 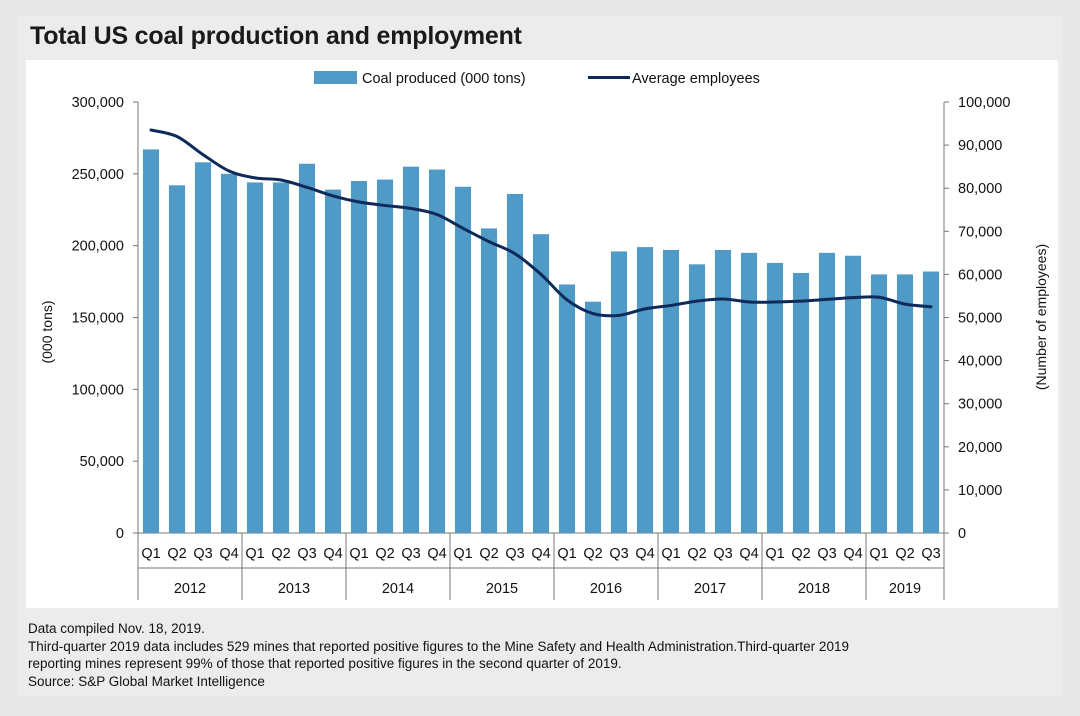 I want to click on year-label: 2013, so click(x=294, y=589).